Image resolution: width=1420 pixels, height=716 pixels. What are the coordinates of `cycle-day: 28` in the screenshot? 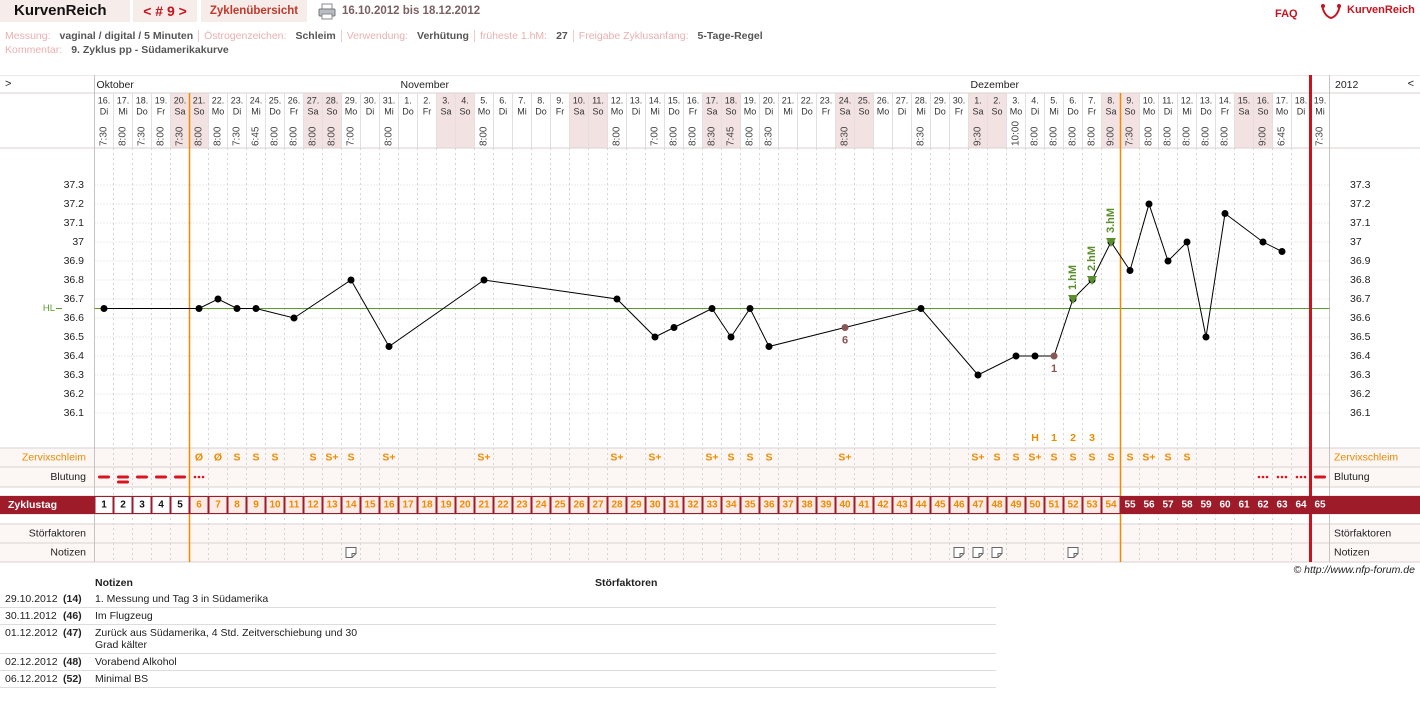 It's located at (617, 505).